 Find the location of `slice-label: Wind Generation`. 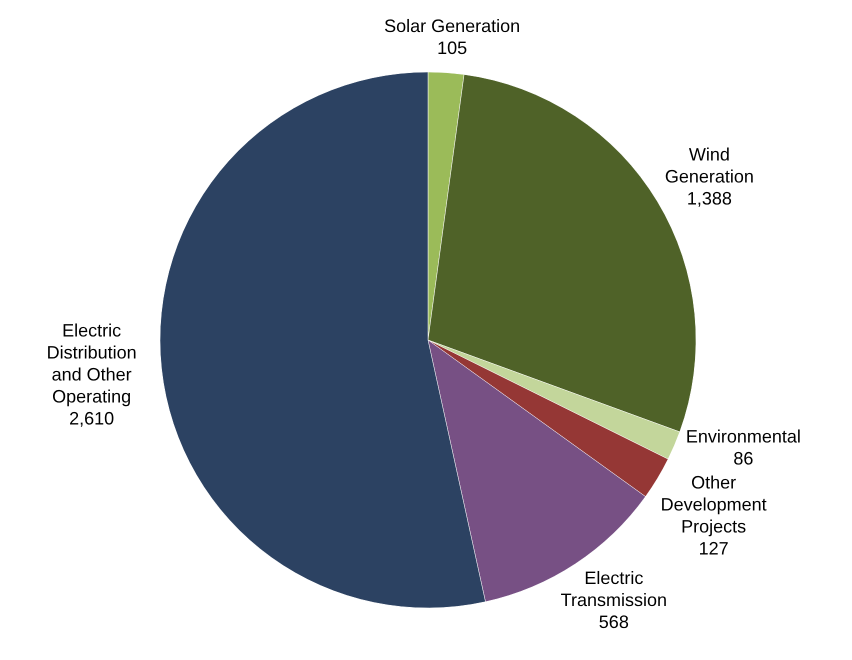

slice-label: Wind Generation is located at coordinates (709, 165).